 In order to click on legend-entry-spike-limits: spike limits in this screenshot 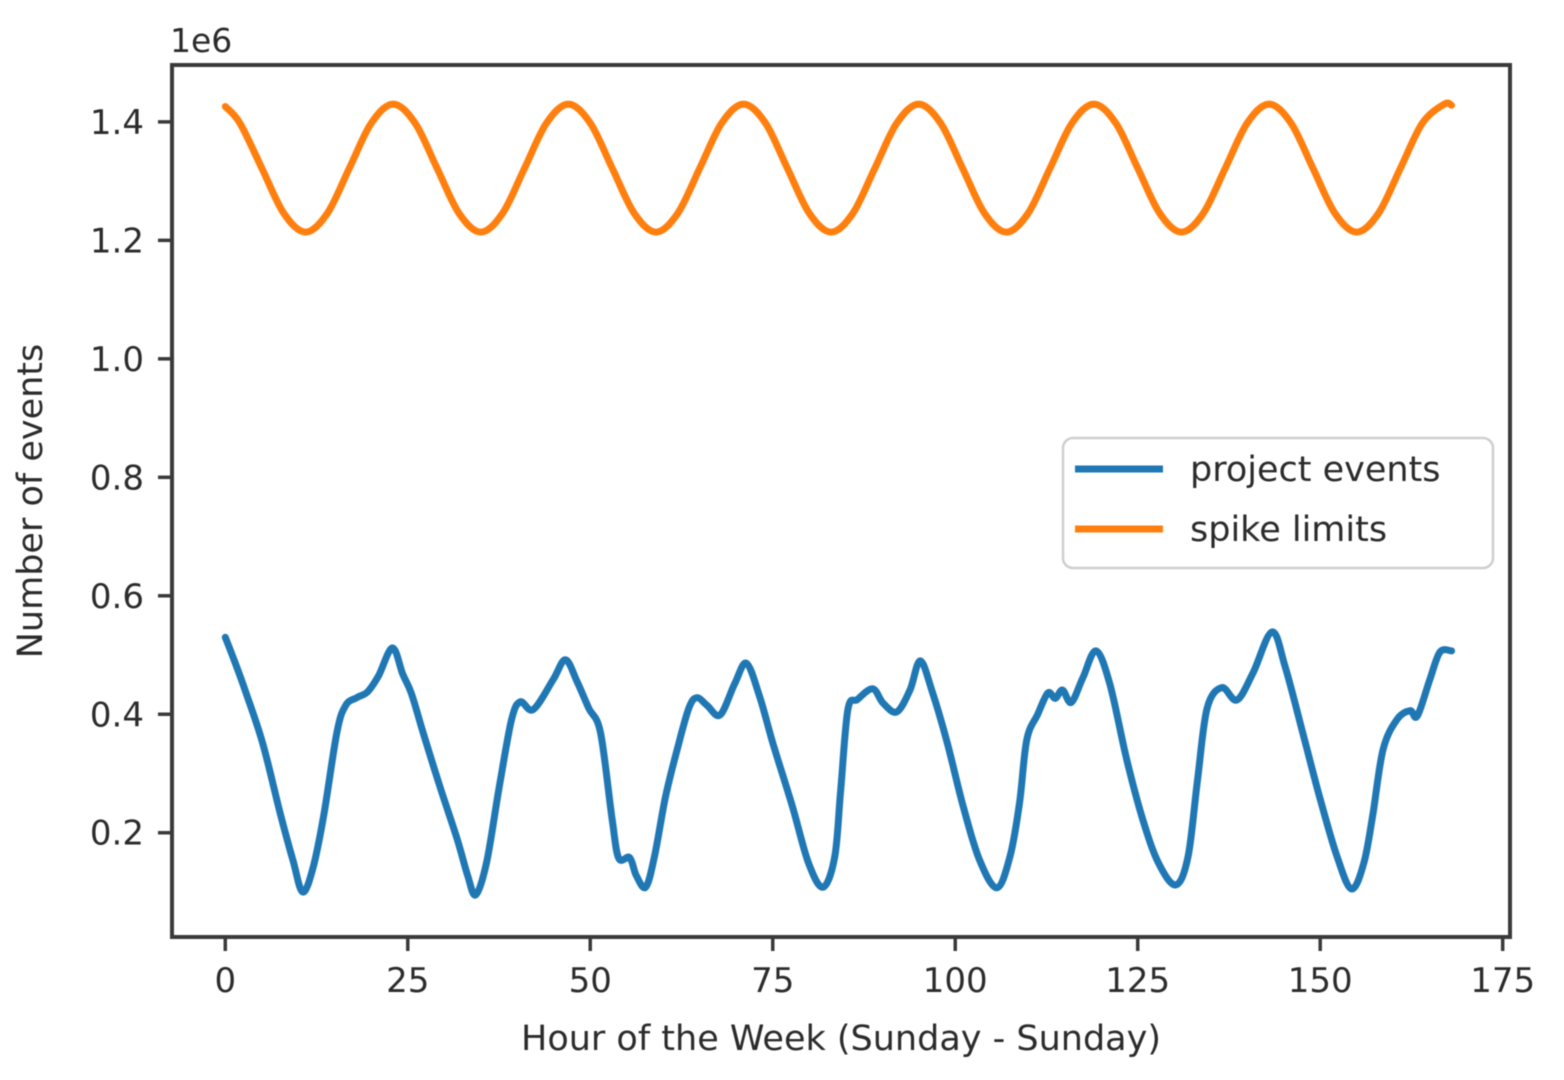, I will do `click(1231, 530)`.